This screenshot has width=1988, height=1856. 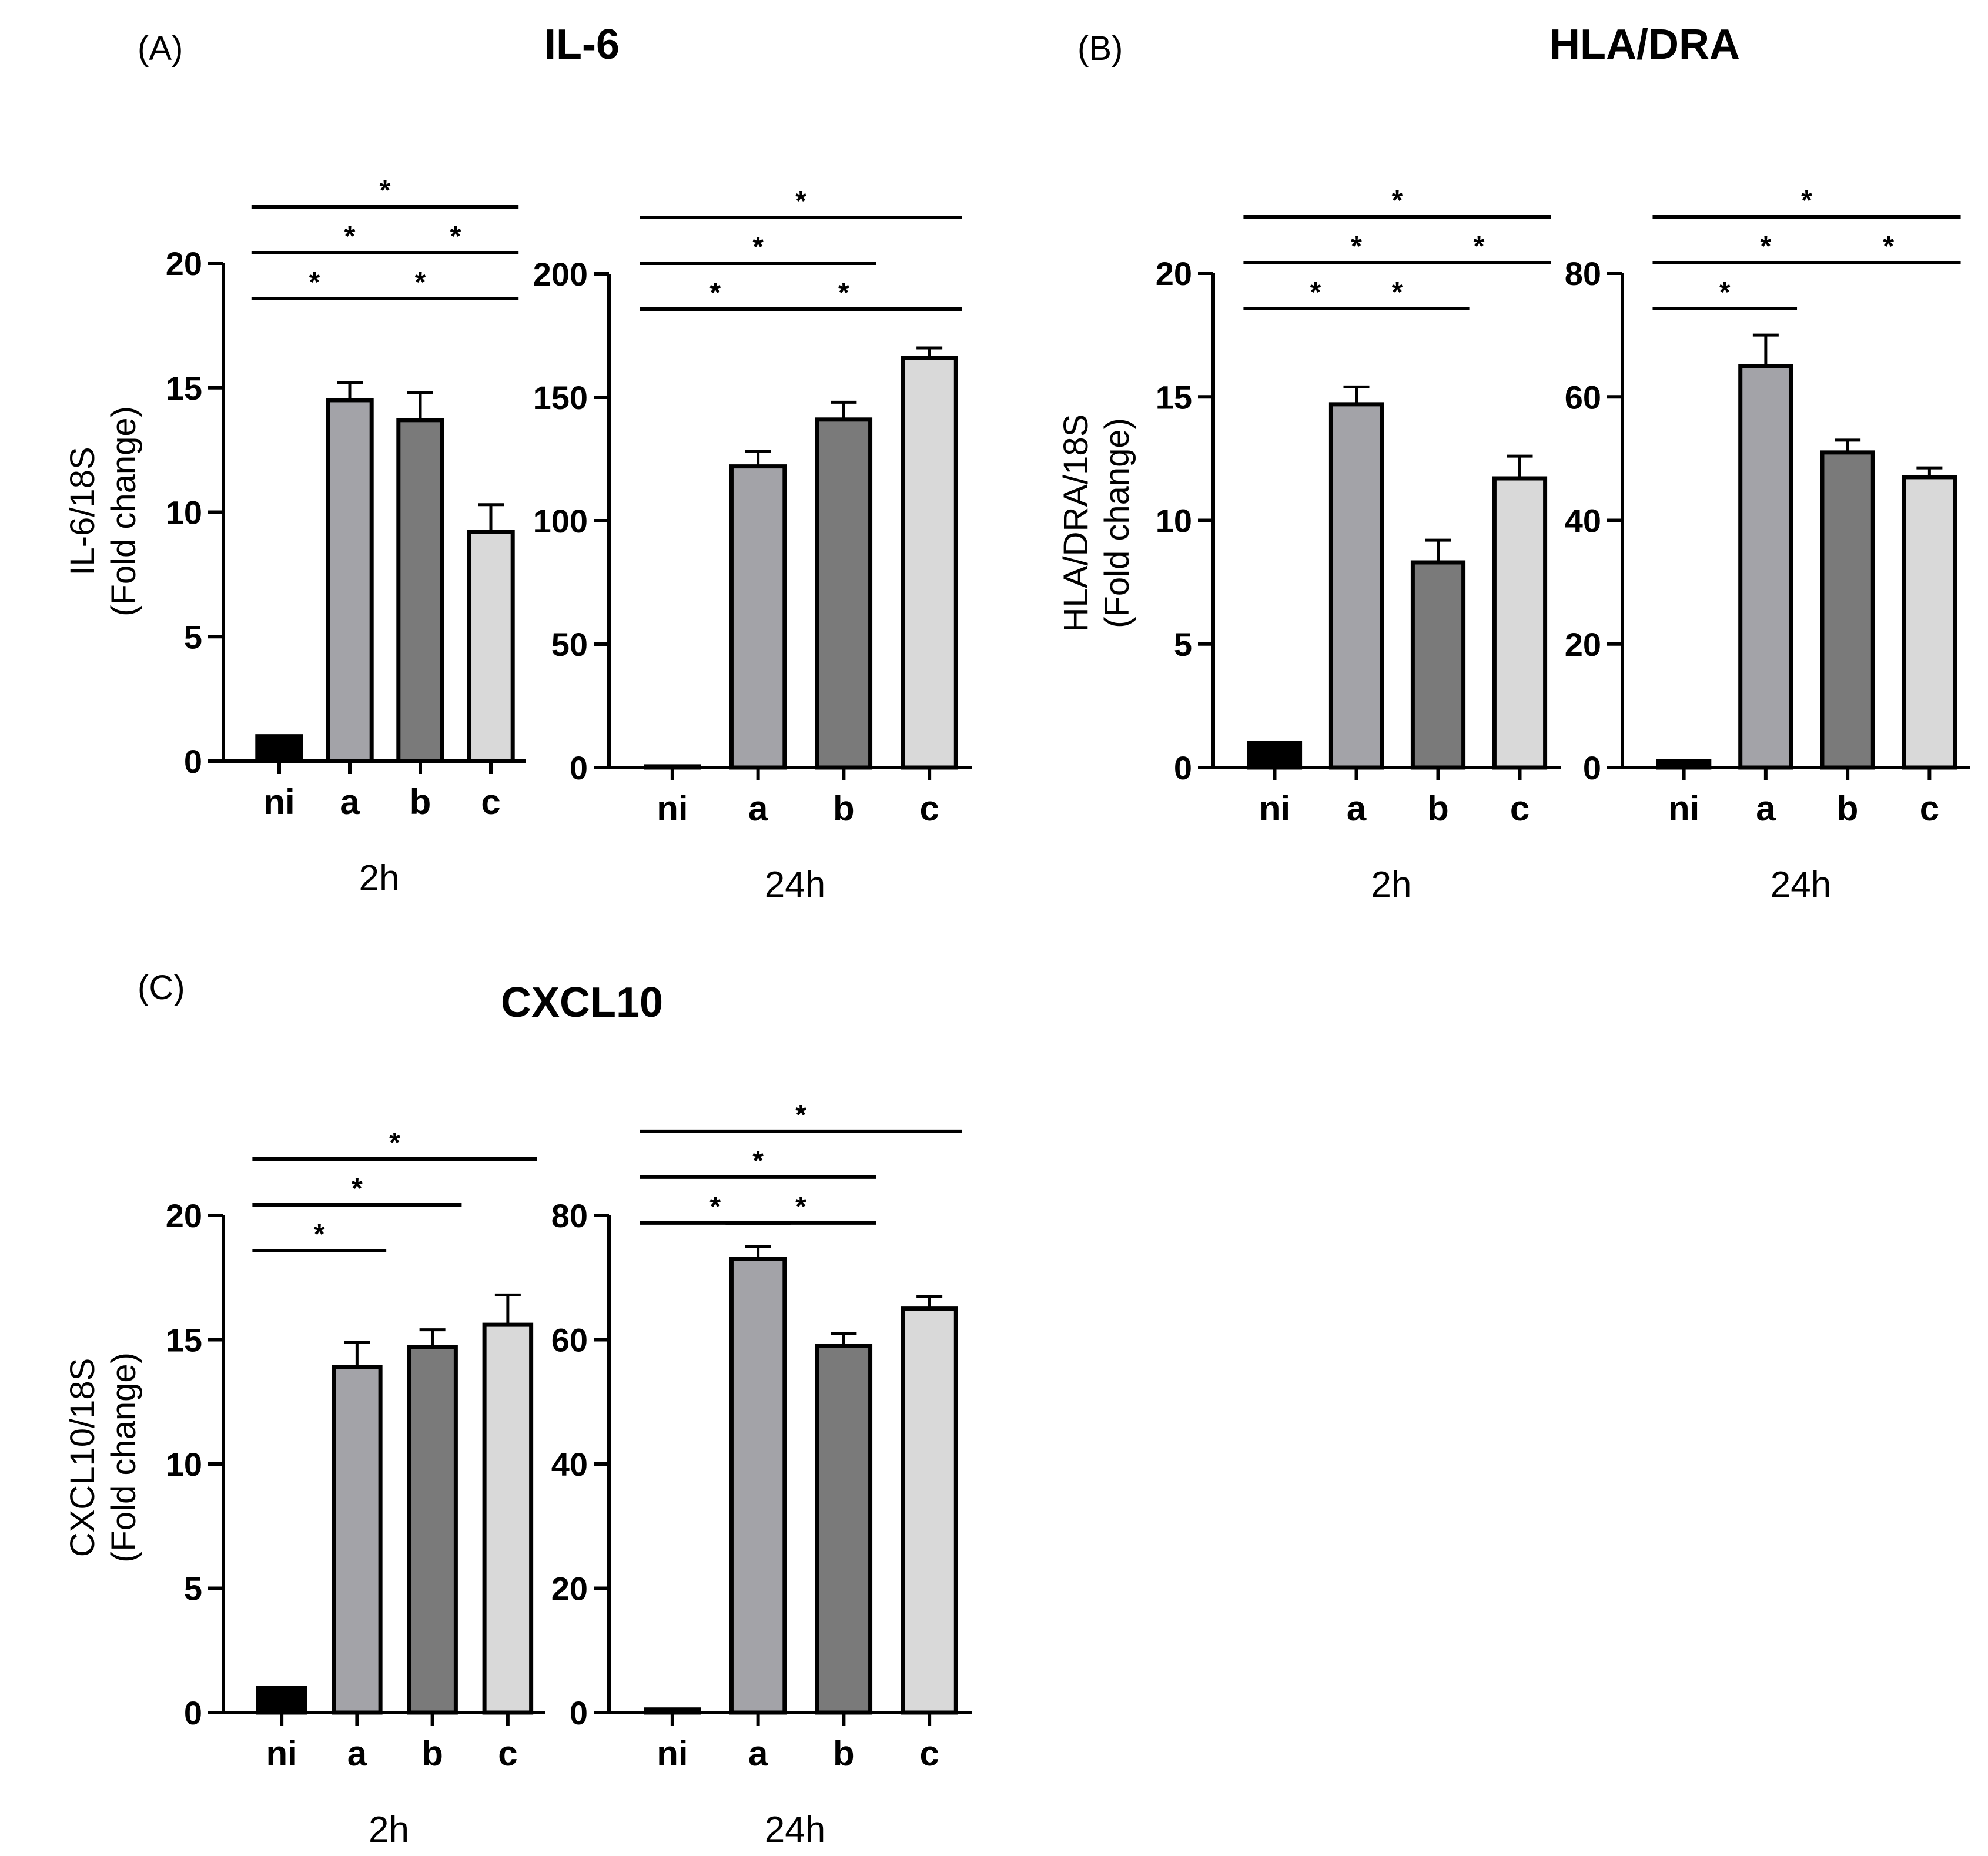 I want to click on chart-b-2h: 0 5 10 15 20 ni a b c 2h * * * * *, so click(x=1358, y=545).